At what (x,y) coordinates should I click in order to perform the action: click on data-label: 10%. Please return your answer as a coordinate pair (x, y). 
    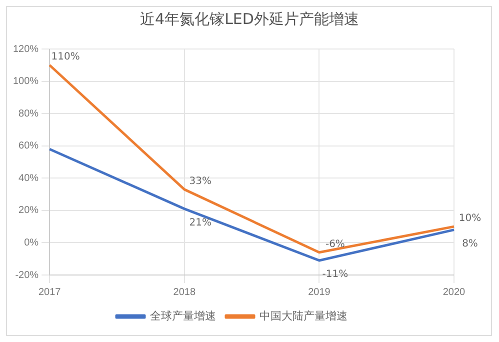
    Looking at the image, I should click on (470, 218).